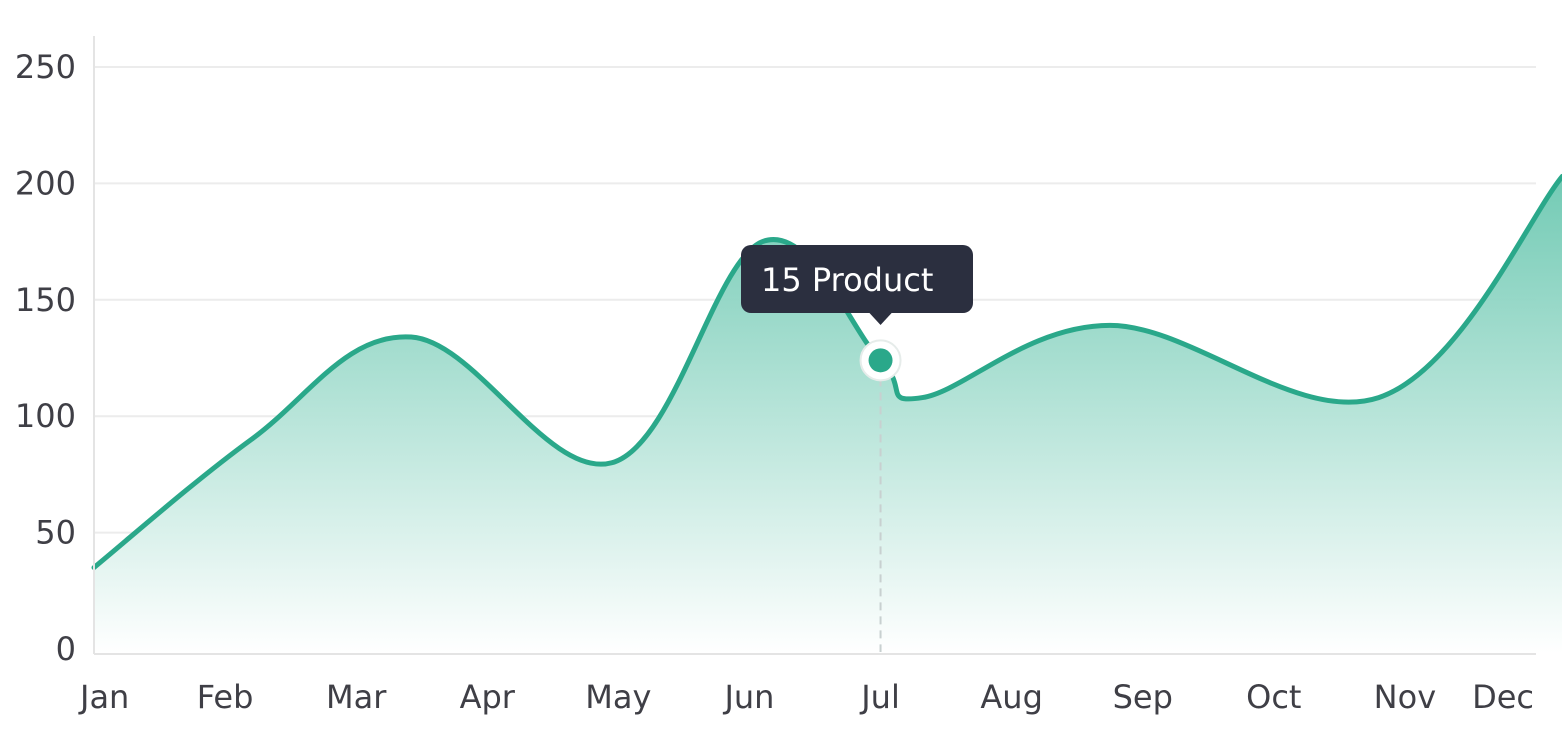 The height and width of the screenshot is (750, 1562). Describe the element at coordinates (1143, 697) in the screenshot. I see `x-tick-label: Sep` at that location.